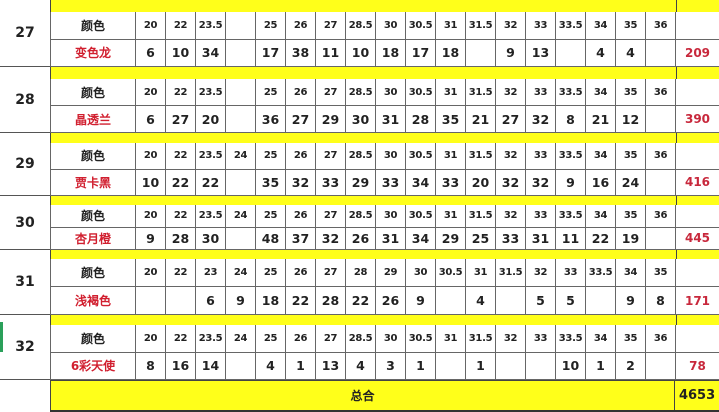  I want to click on size-cell: 33.5, so click(570, 339).